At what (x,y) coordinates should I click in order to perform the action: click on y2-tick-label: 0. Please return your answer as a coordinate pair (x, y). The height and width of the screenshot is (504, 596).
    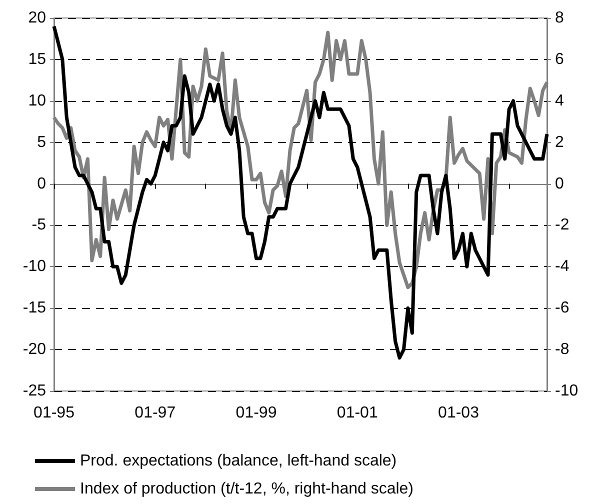
    Looking at the image, I should click on (559, 183).